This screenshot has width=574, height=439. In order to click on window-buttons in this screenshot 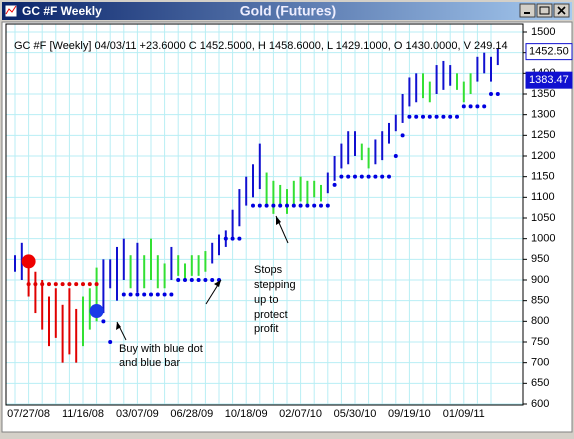, I will do `click(544, 10)`.